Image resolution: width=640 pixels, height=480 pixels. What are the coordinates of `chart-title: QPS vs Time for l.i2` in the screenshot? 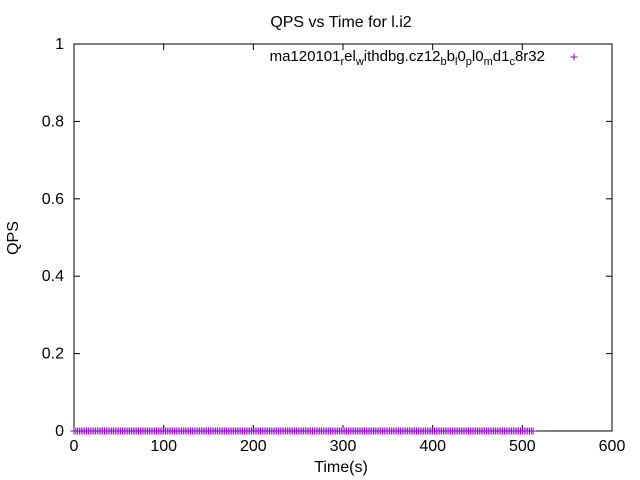 It's located at (340, 22).